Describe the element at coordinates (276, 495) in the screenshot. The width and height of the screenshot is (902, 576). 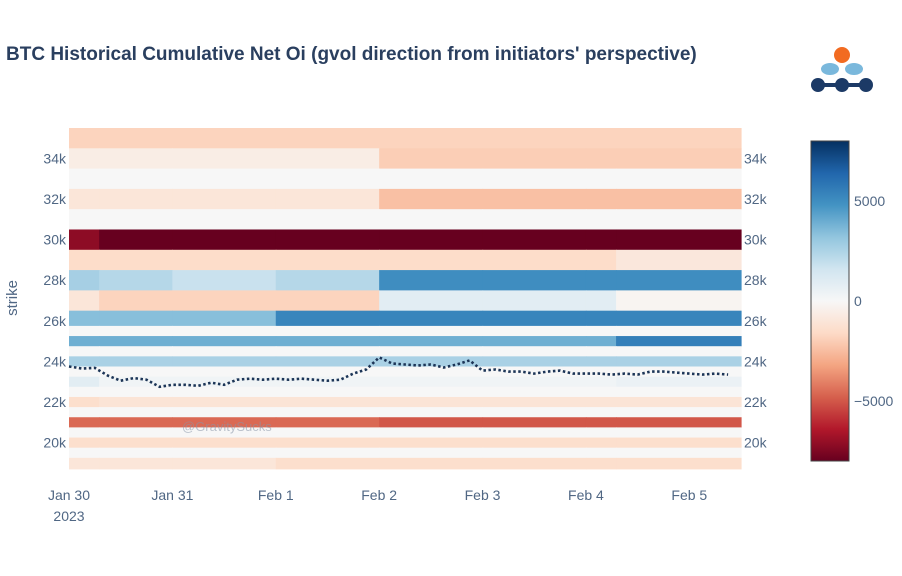
I see `x-tick-label: Feb 1` at that location.